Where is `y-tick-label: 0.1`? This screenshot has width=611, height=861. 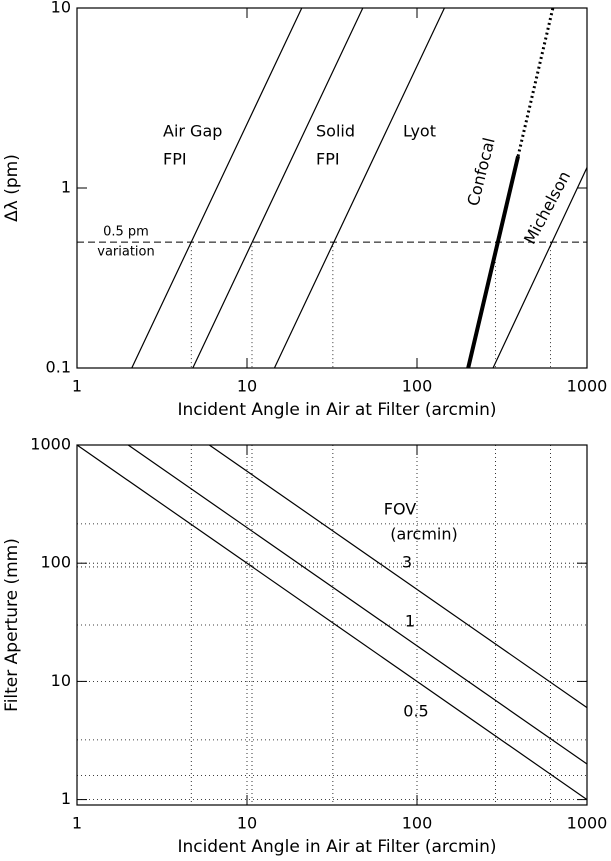 y-tick-label: 0.1 is located at coordinates (58, 367).